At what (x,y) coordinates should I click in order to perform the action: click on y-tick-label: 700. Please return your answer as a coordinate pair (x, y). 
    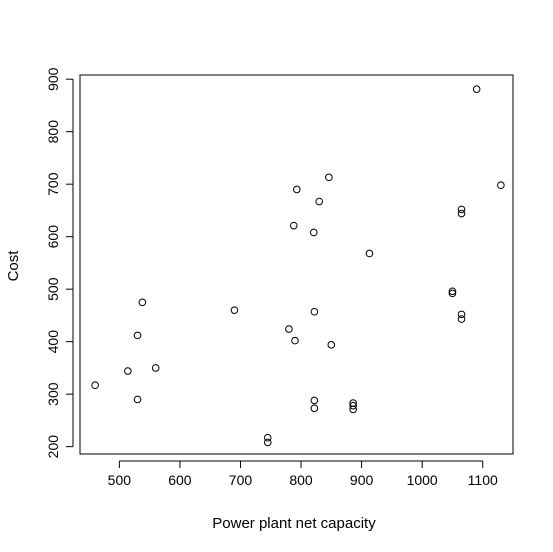
    Looking at the image, I should click on (53, 184).